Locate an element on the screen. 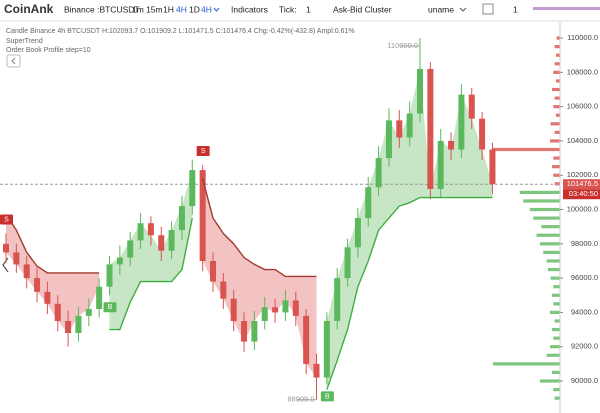 This screenshot has width=600, height=413. current-price-box is located at coordinates (581, 184).